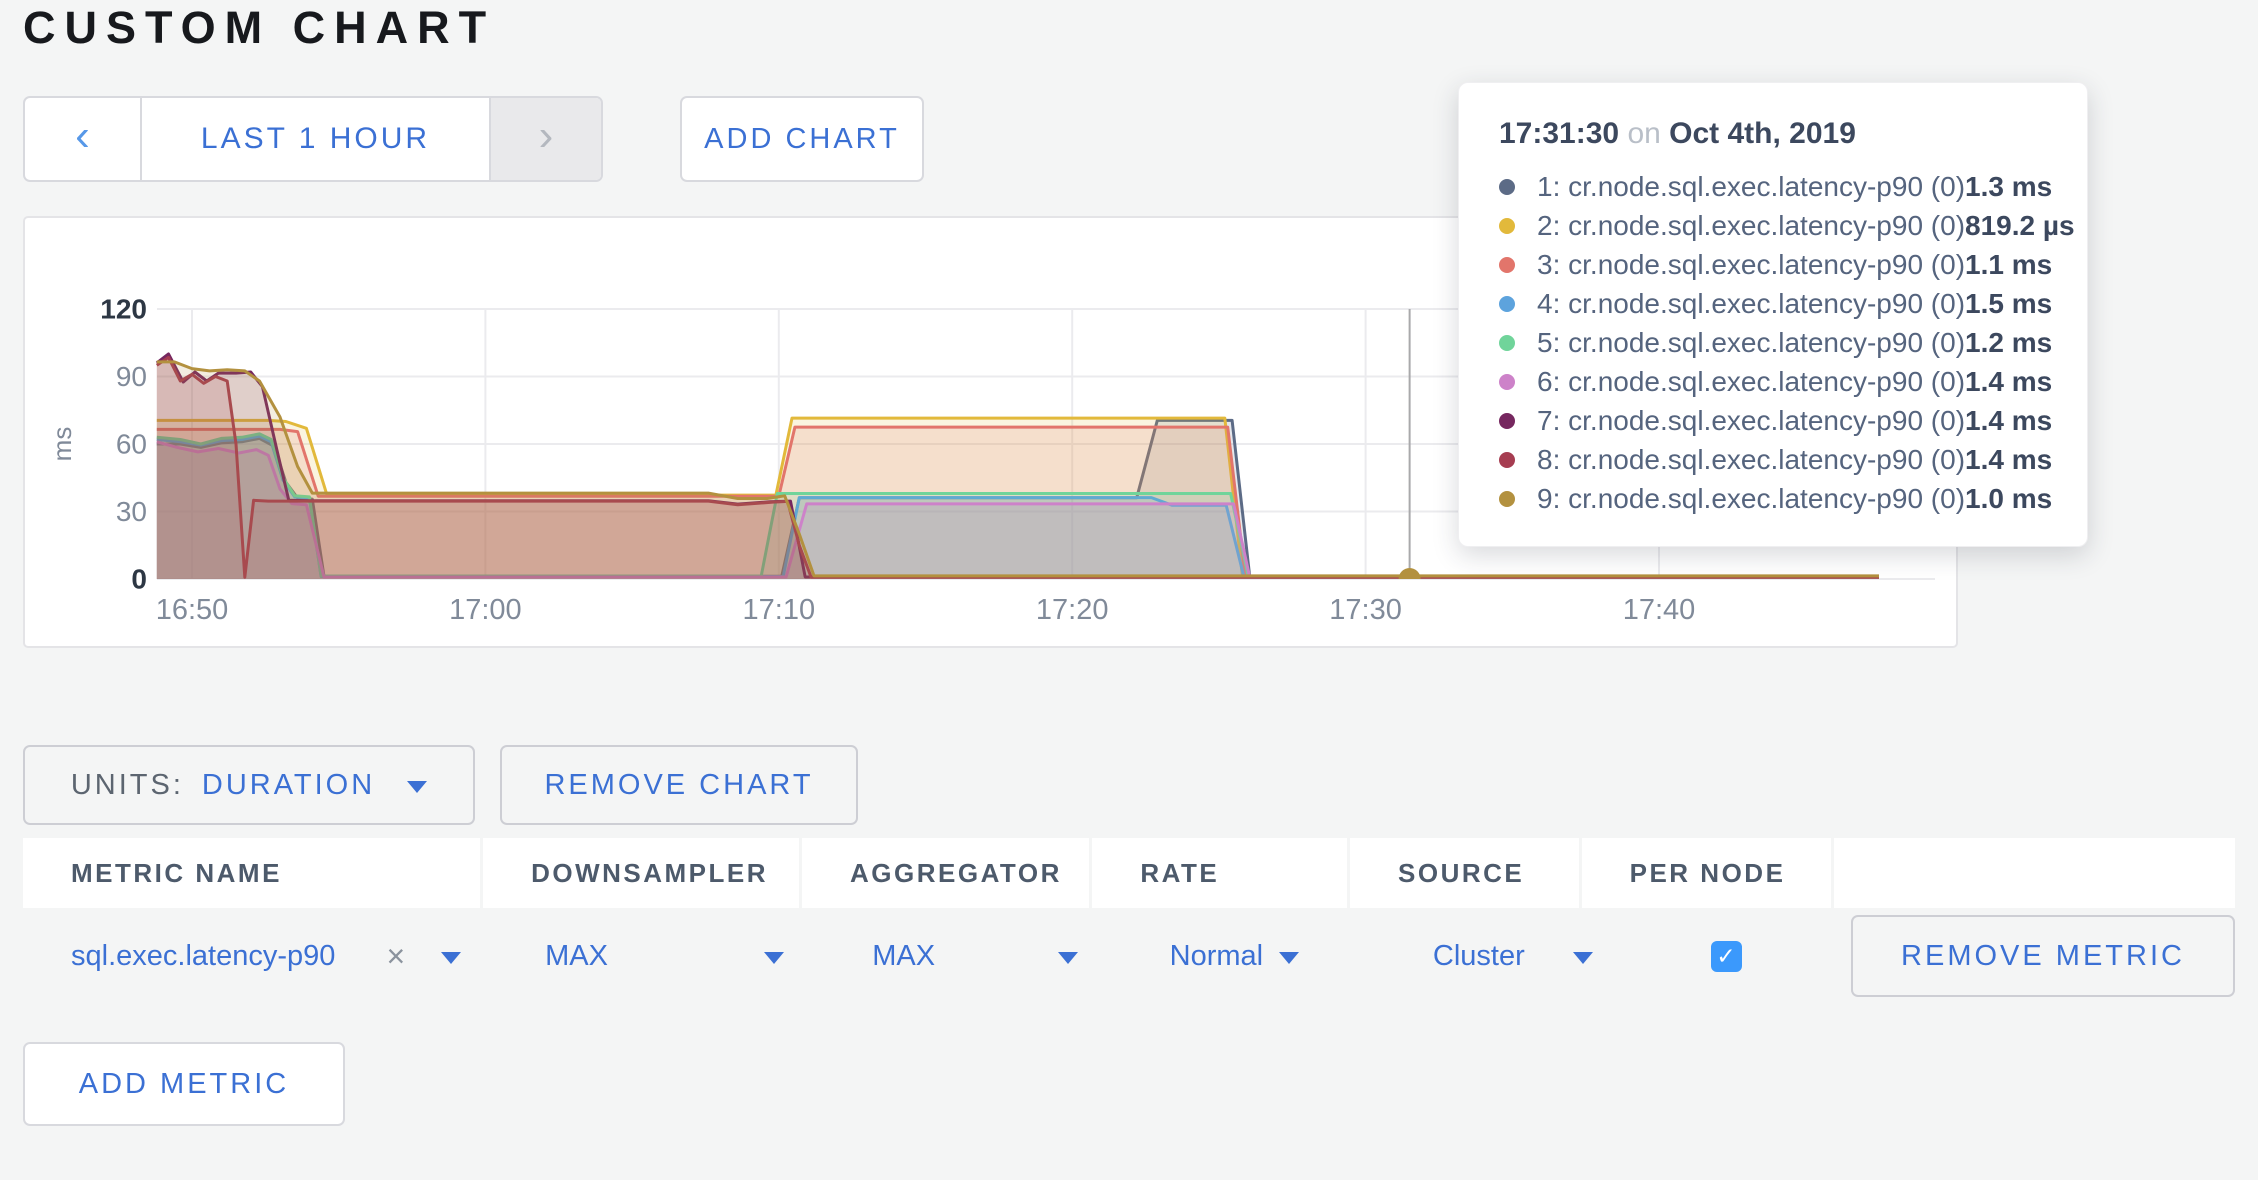  Describe the element at coordinates (1221, 873) in the screenshot. I see `header-rate: RATE` at that location.